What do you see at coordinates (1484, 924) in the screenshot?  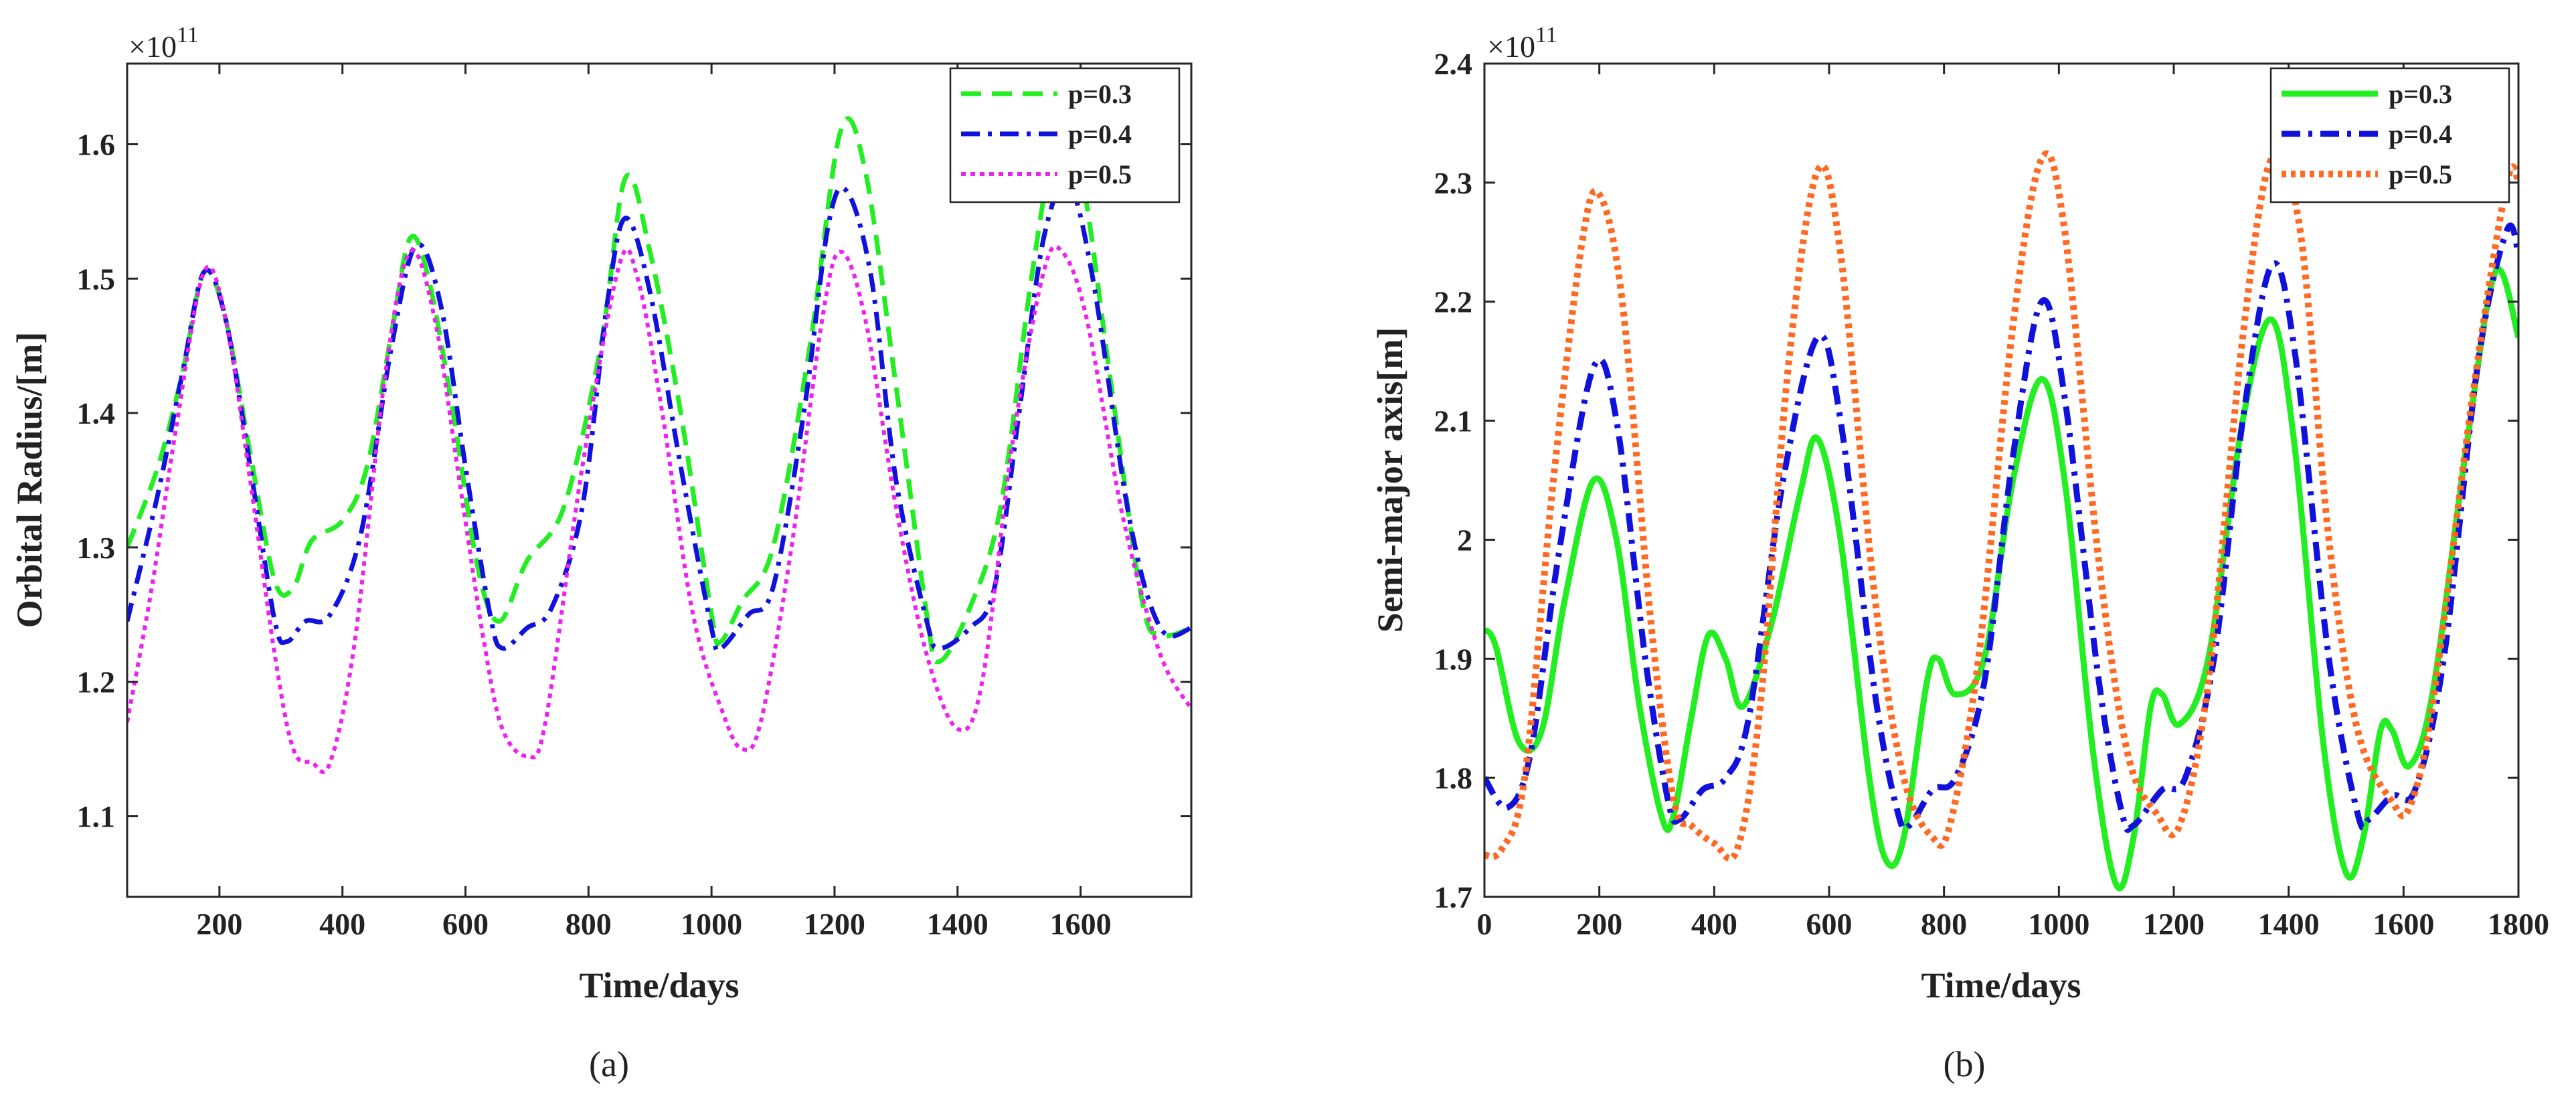 I see `panel-b-x-tick-label: 0` at bounding box center [1484, 924].